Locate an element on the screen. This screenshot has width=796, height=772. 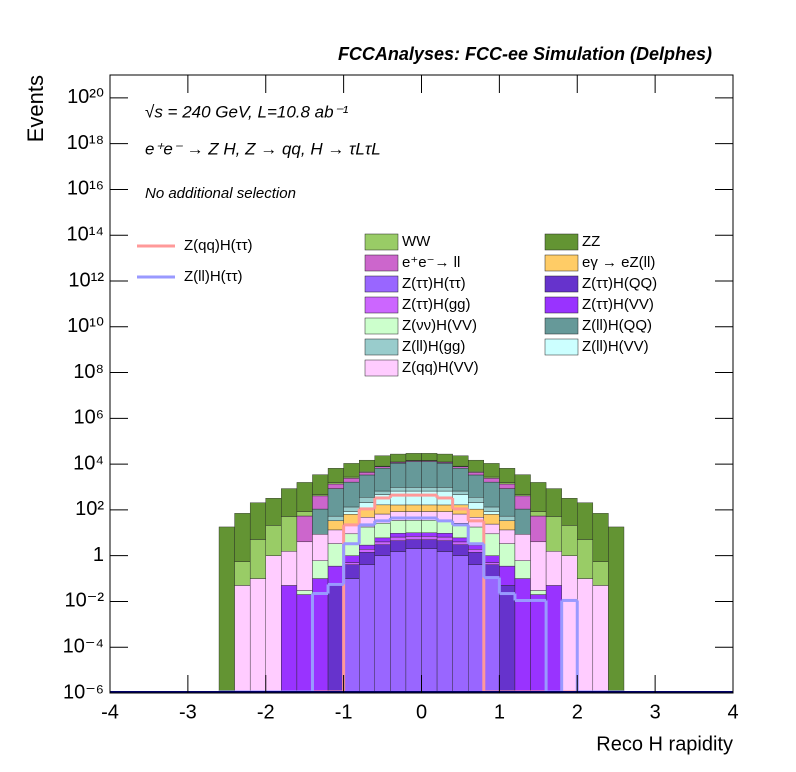
legend-label: e⁺e⁻→ ll is located at coordinates (431, 262).